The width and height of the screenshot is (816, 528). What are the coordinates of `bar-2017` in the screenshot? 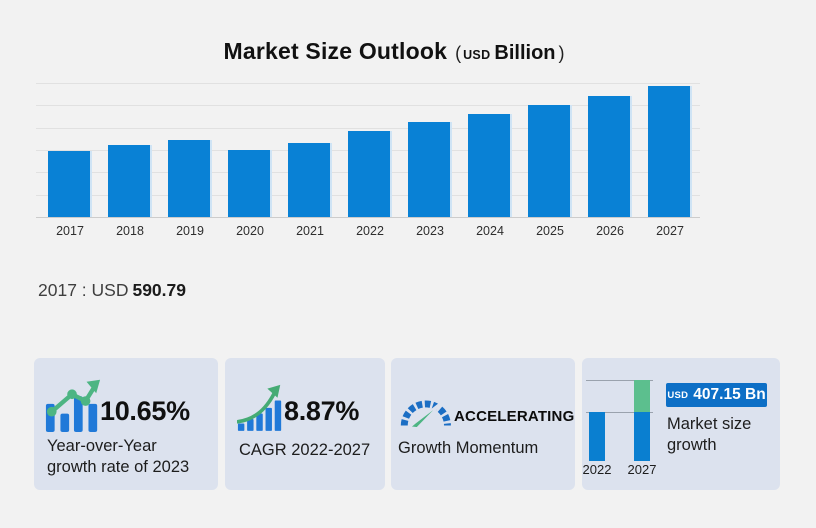 It's located at (70, 184).